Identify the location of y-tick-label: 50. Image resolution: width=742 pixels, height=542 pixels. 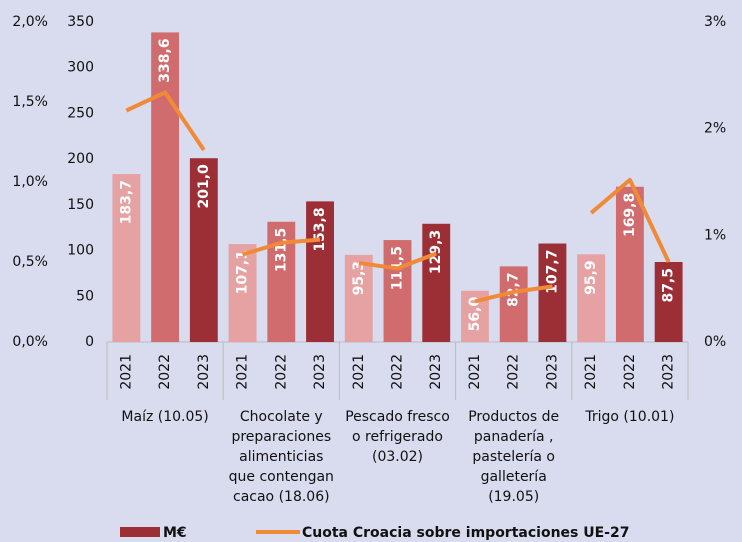
(85, 296).